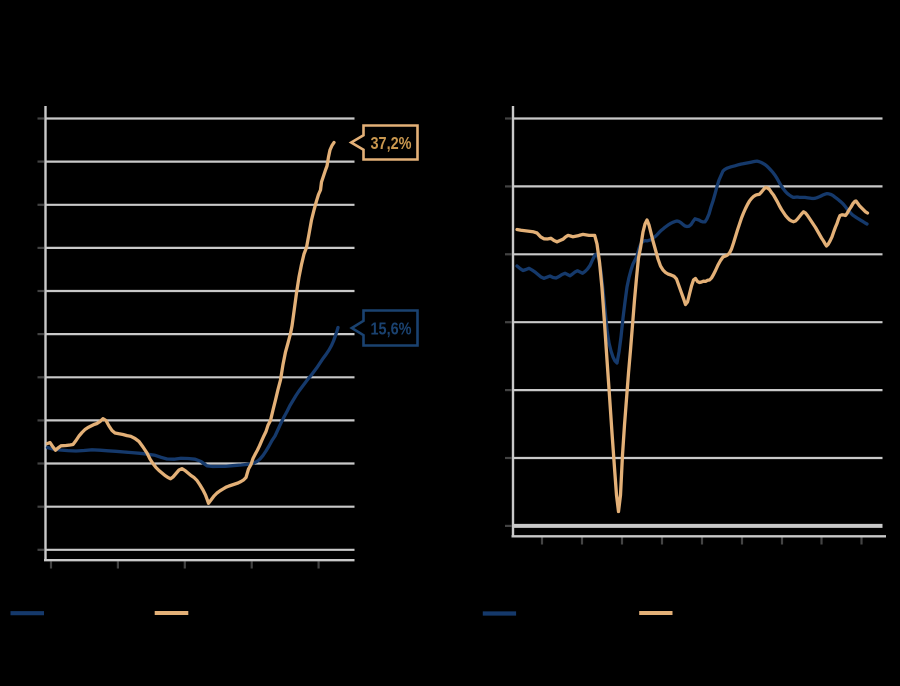  Describe the element at coordinates (391, 143) in the screenshot. I see `svg-text: 37,2%` at that location.